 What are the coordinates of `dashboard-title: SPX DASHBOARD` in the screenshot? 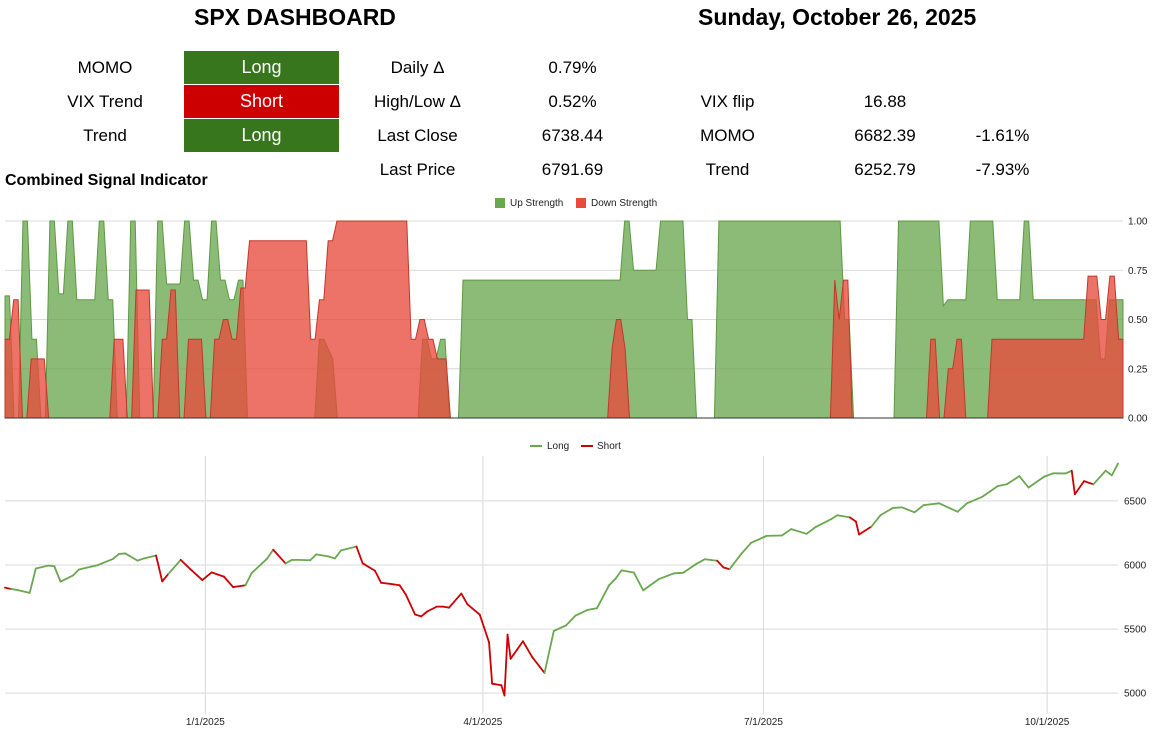 It's located at (295, 17).